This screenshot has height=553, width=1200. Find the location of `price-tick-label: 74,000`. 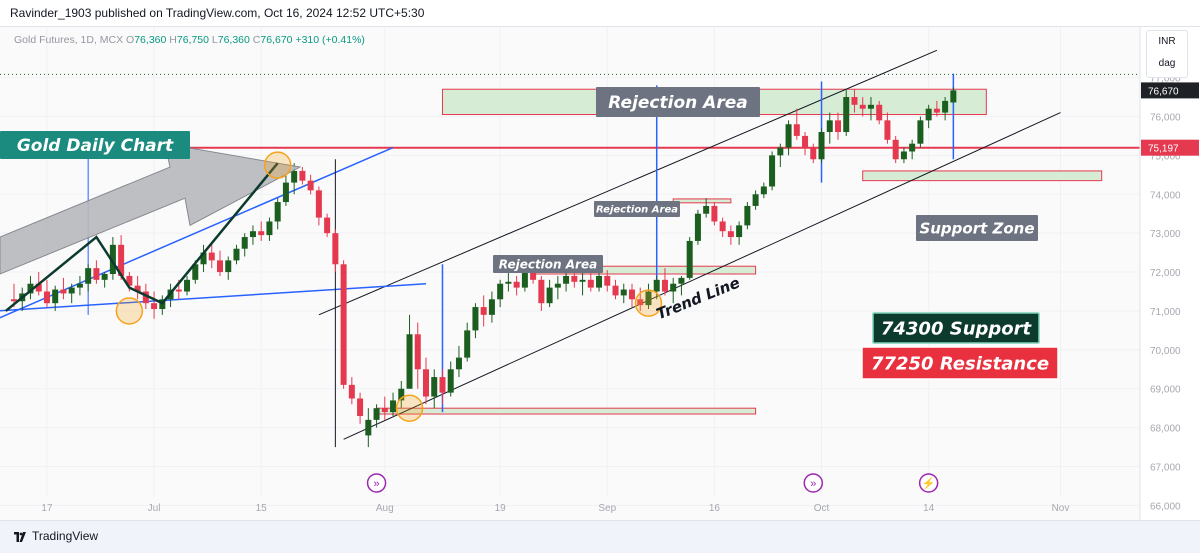

price-tick-label: 74,000 is located at coordinates (1165, 195).